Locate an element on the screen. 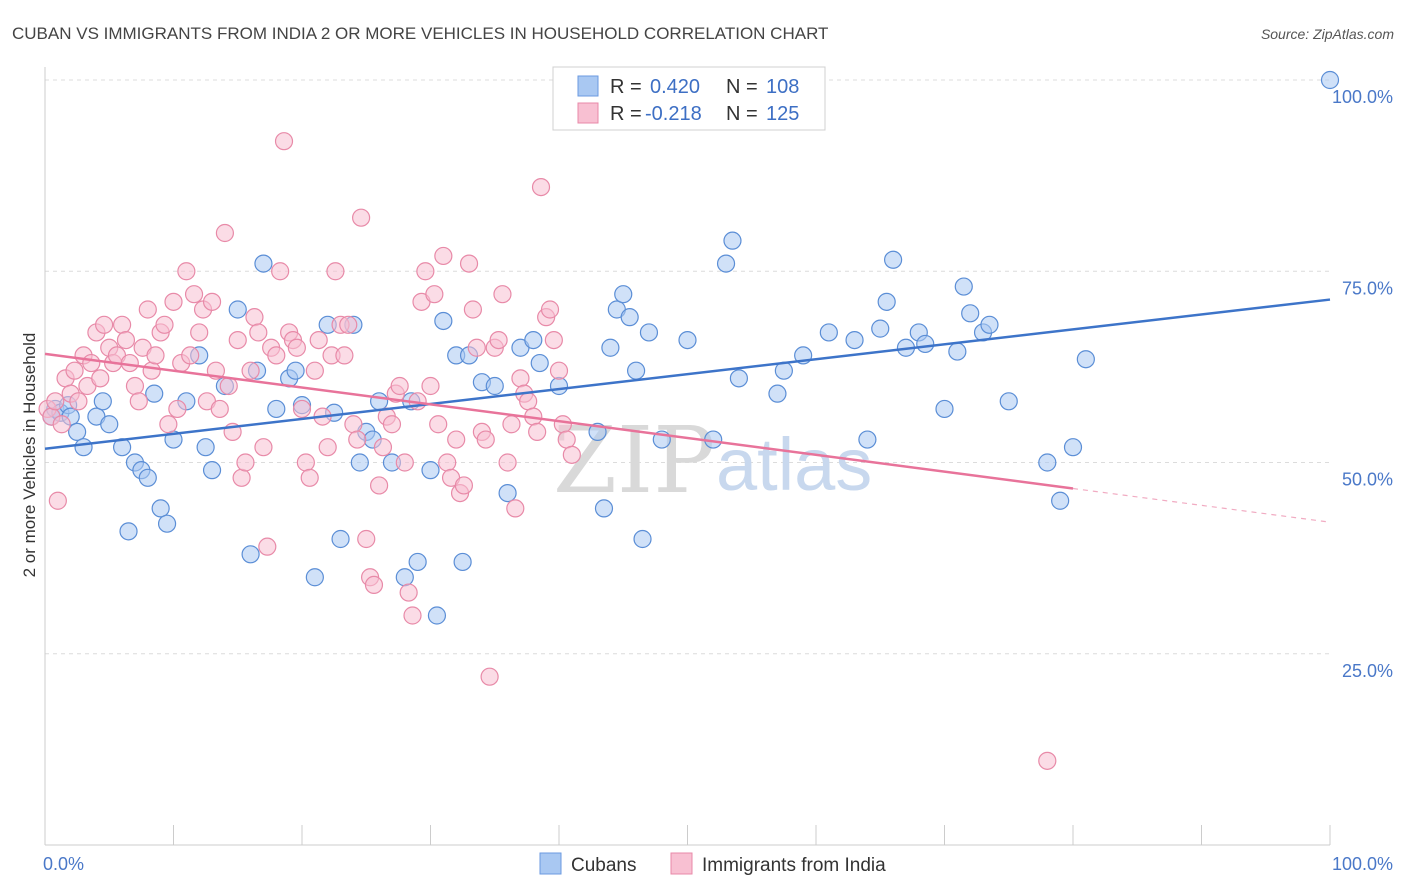 This screenshot has height=892, width=1406. series-legend-swatch-cubans is located at coordinates (550, 863).